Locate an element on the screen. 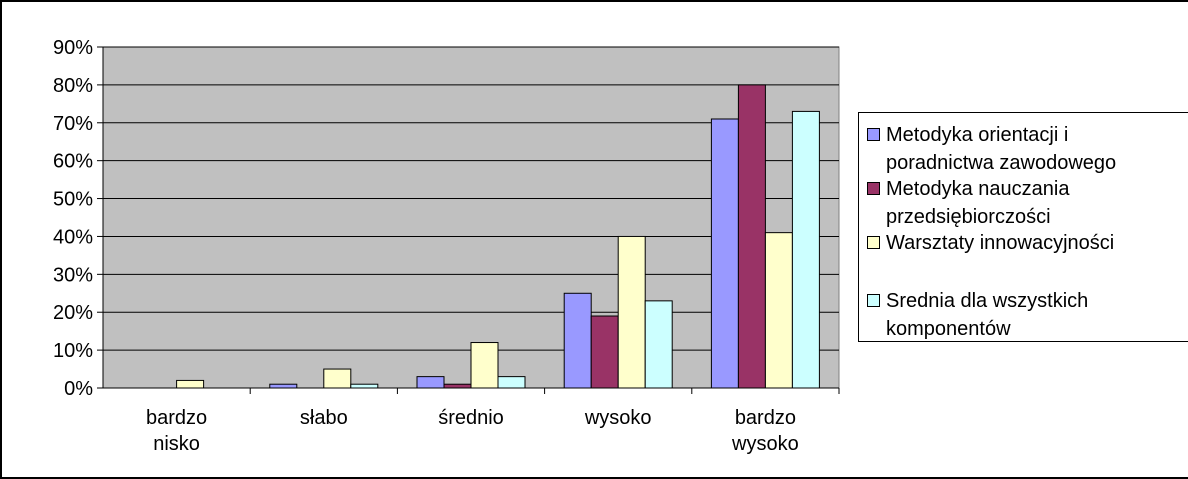 This screenshot has height=479, width=1188. y-tick-label: 70% is located at coordinates (73, 124).